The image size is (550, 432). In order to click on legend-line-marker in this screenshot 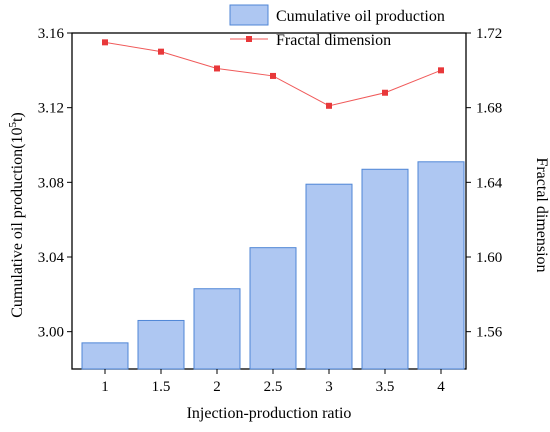, I will do `click(249, 39)`.